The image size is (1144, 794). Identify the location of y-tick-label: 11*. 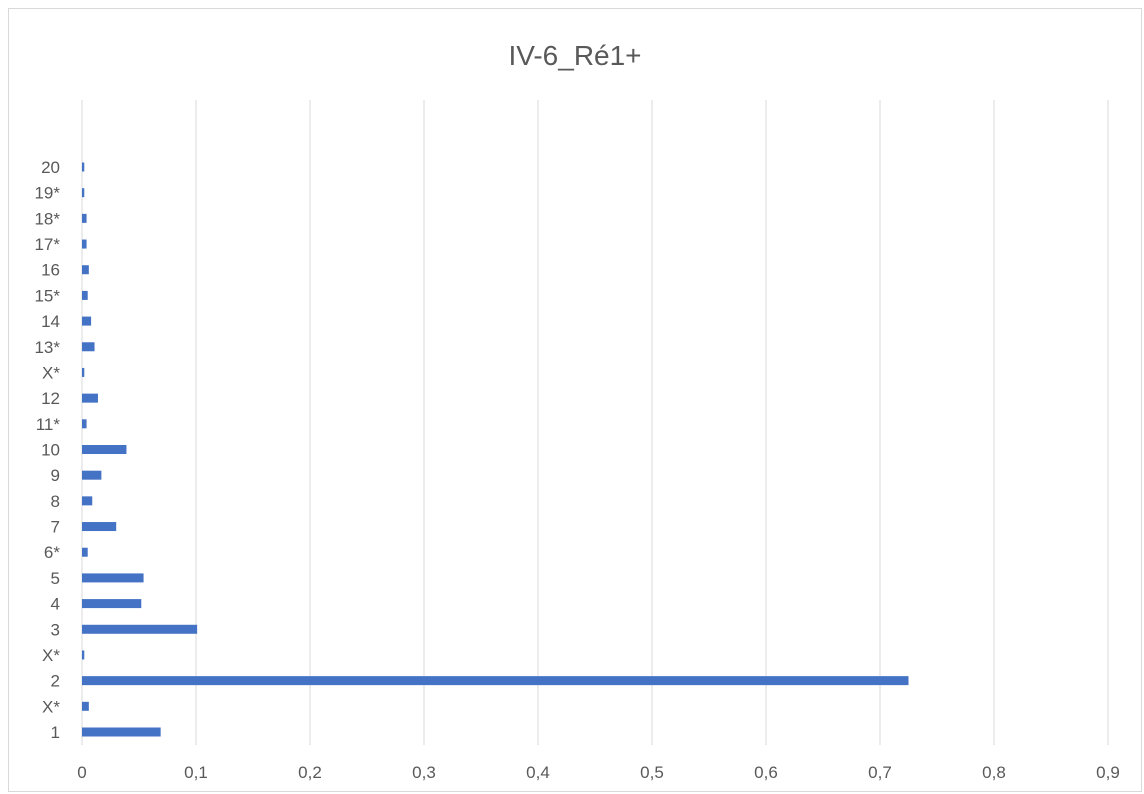
(48, 424).